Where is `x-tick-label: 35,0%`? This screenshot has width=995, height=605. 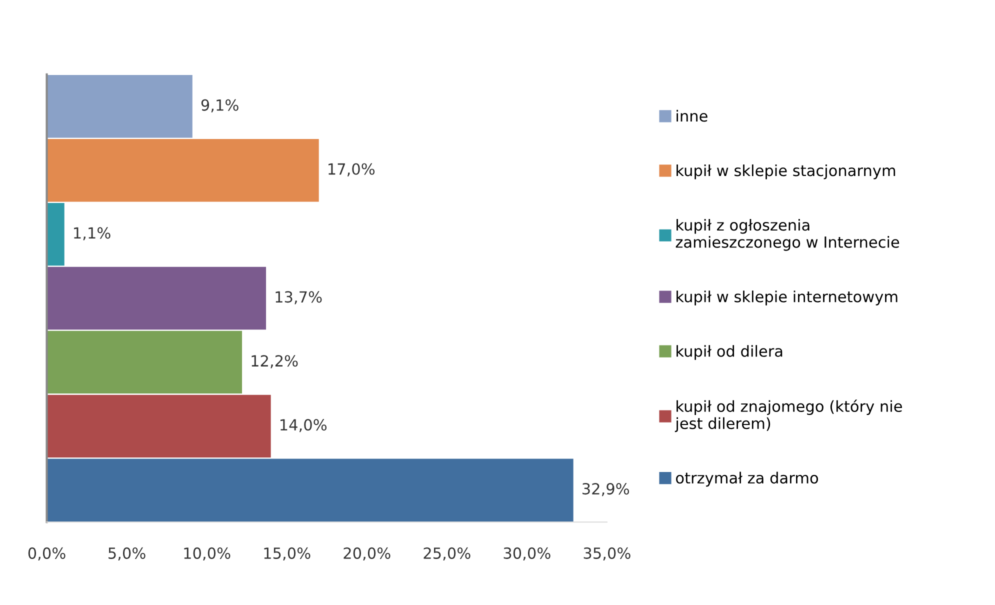
x-tick-label: 35,0% is located at coordinates (607, 553).